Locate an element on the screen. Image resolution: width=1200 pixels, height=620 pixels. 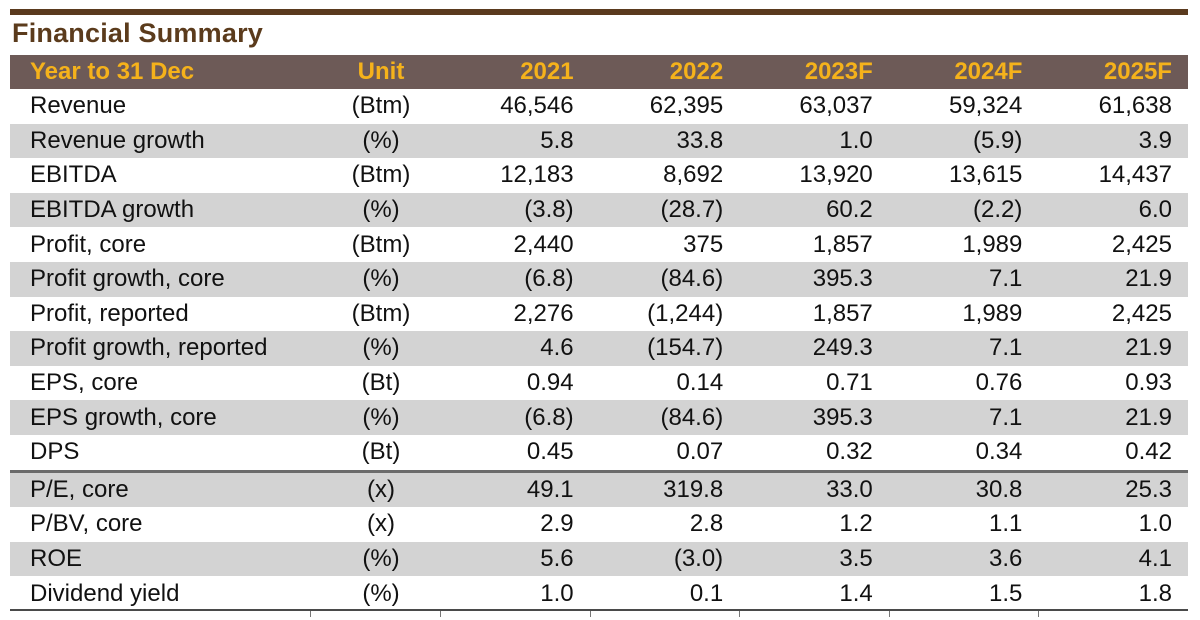
table-row: P/BV, core (x) 2.9 2.8 1.2 1.1 1.0 is located at coordinates (599, 524).